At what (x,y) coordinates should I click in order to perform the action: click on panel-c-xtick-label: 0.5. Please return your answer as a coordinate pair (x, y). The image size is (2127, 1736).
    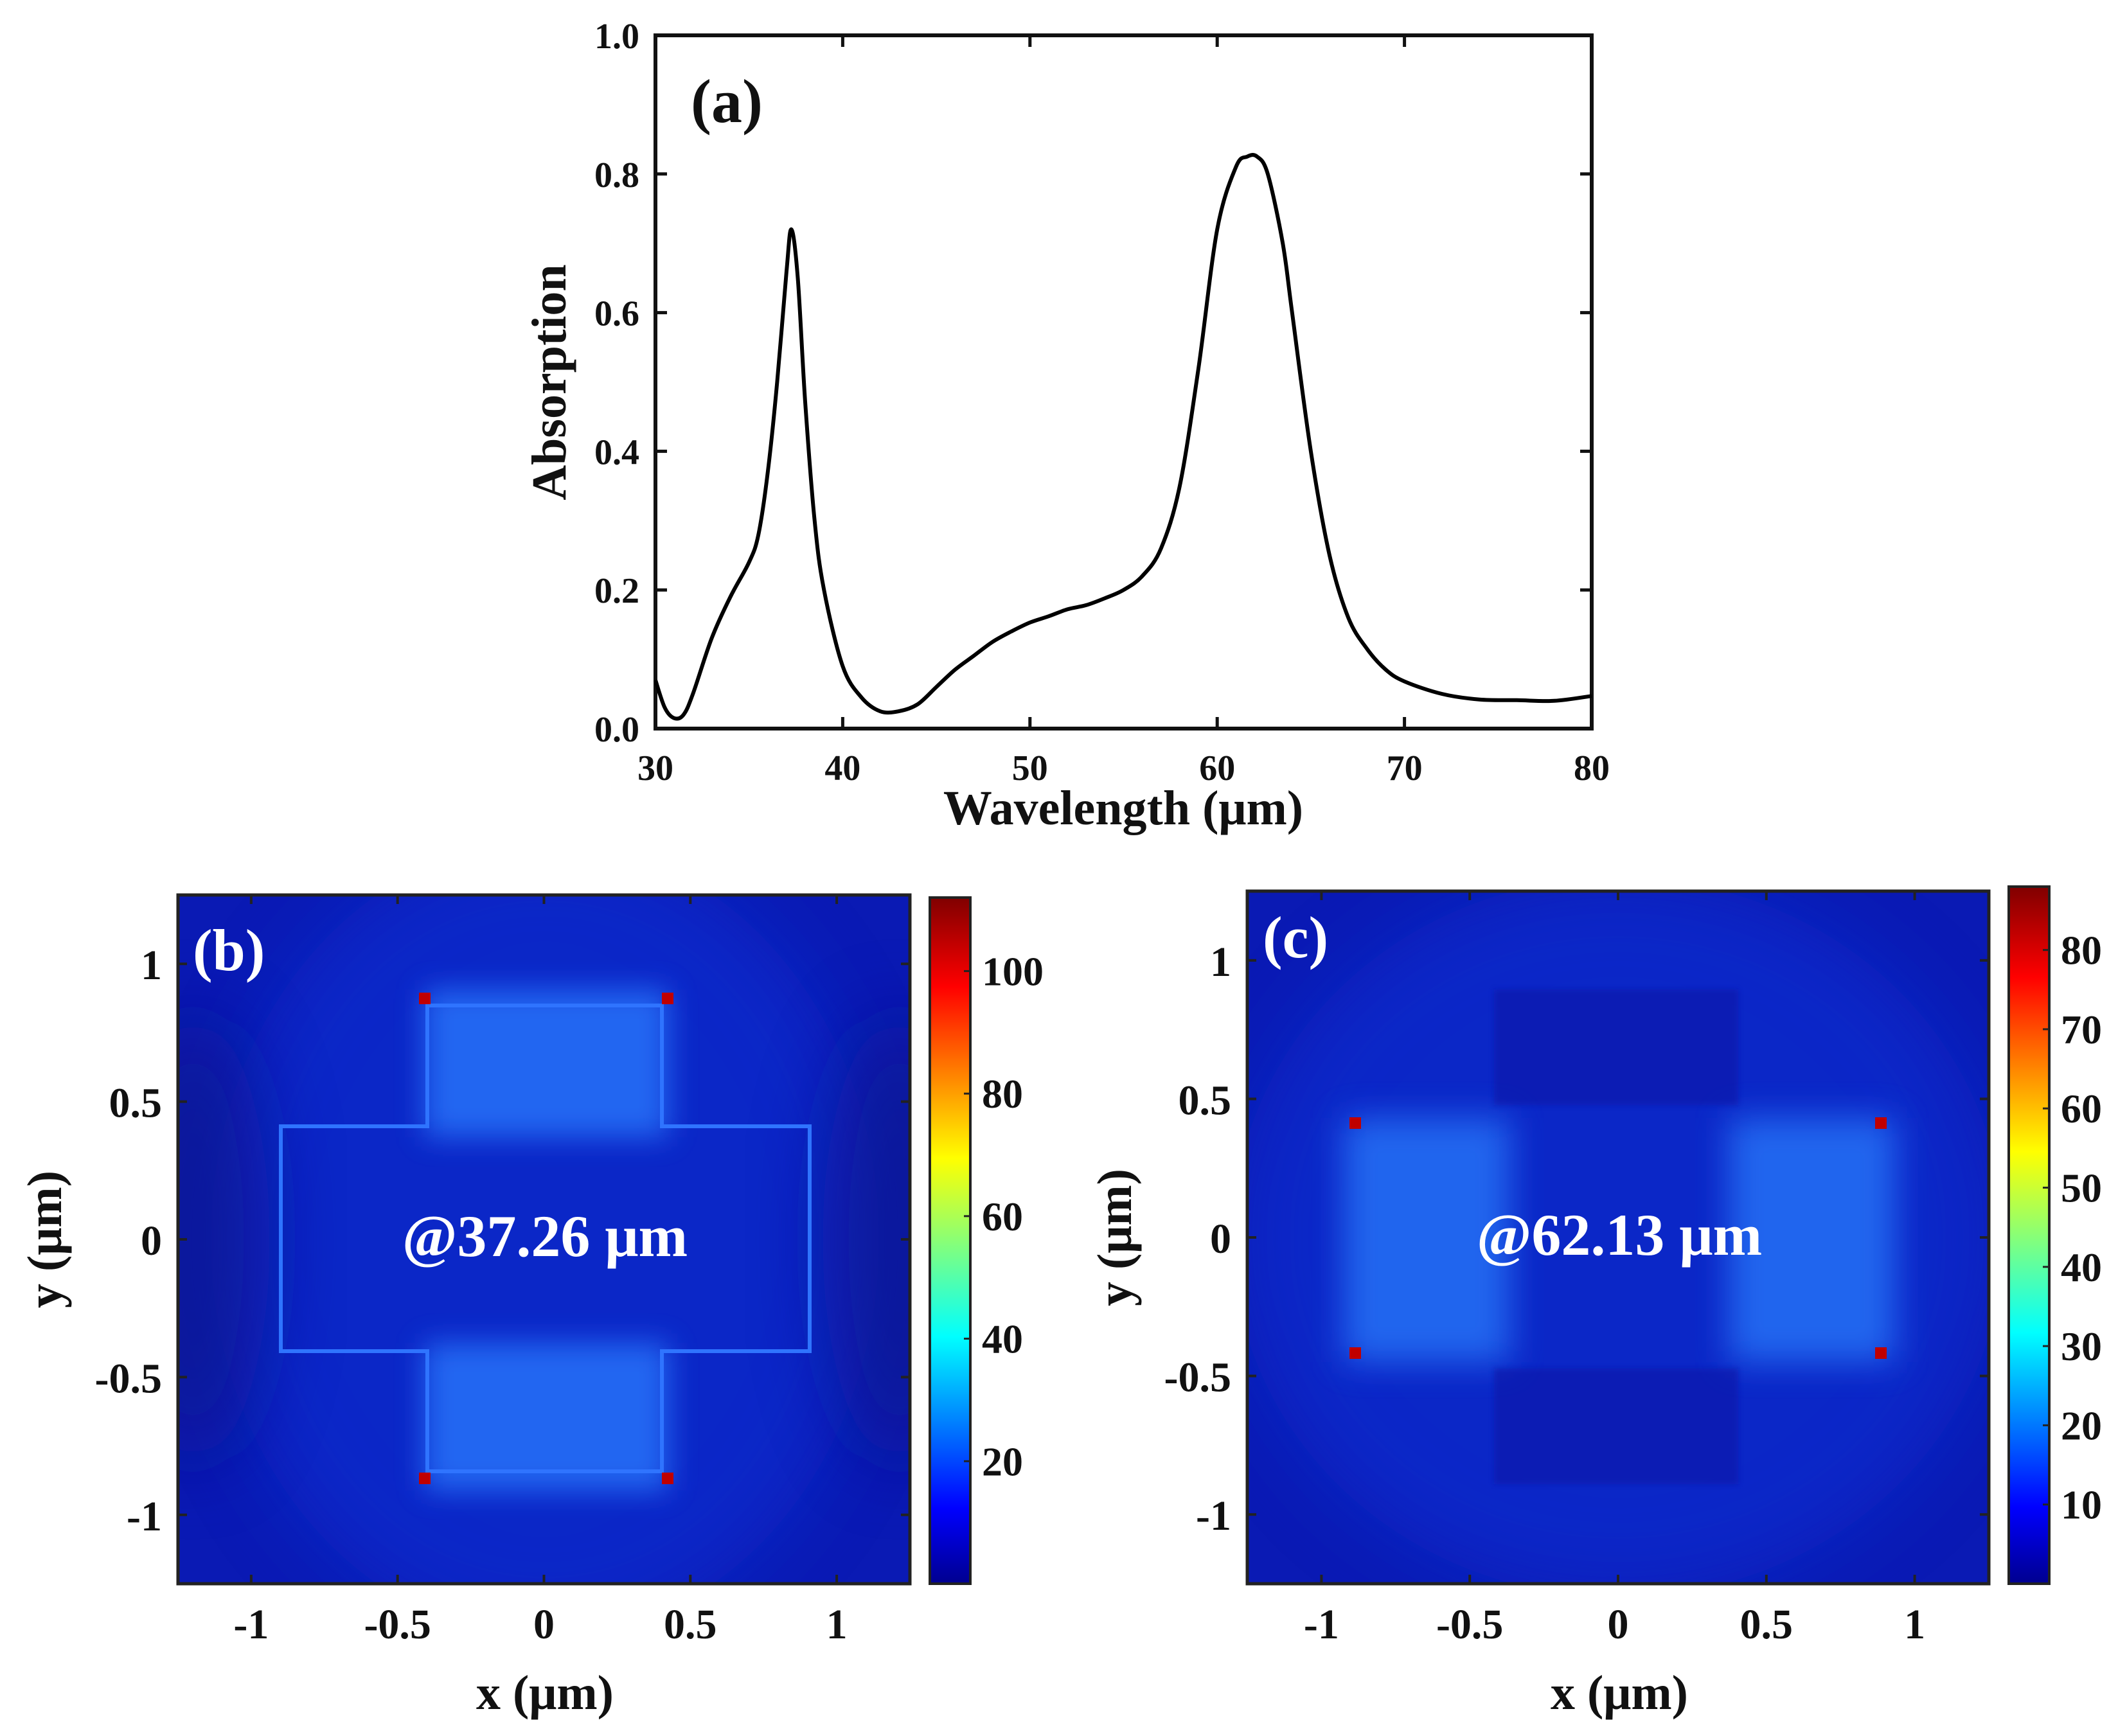
    Looking at the image, I should click on (1766, 1624).